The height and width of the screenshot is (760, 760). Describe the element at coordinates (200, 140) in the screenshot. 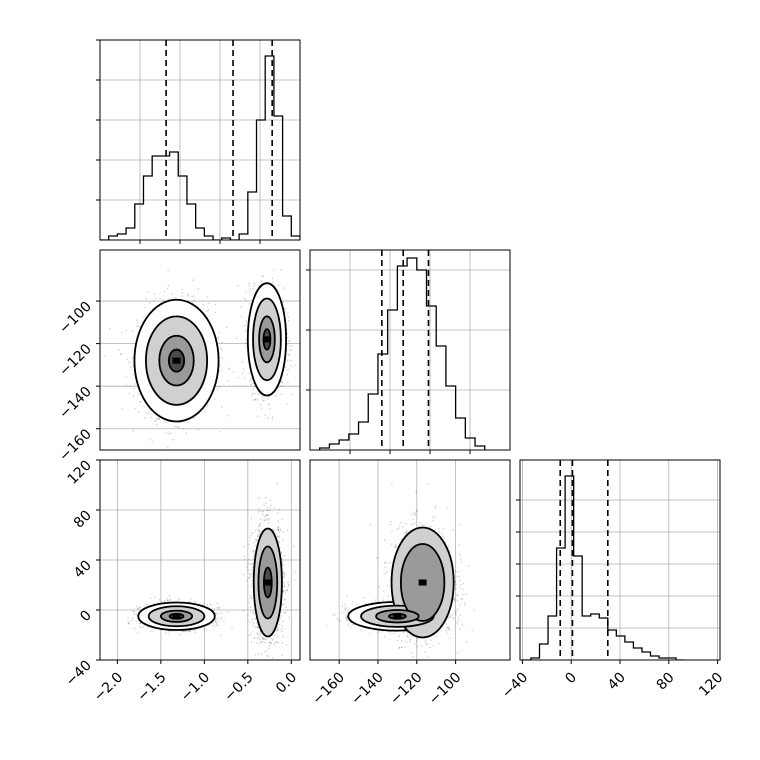

I see `param-0-histogram-grid` at that location.